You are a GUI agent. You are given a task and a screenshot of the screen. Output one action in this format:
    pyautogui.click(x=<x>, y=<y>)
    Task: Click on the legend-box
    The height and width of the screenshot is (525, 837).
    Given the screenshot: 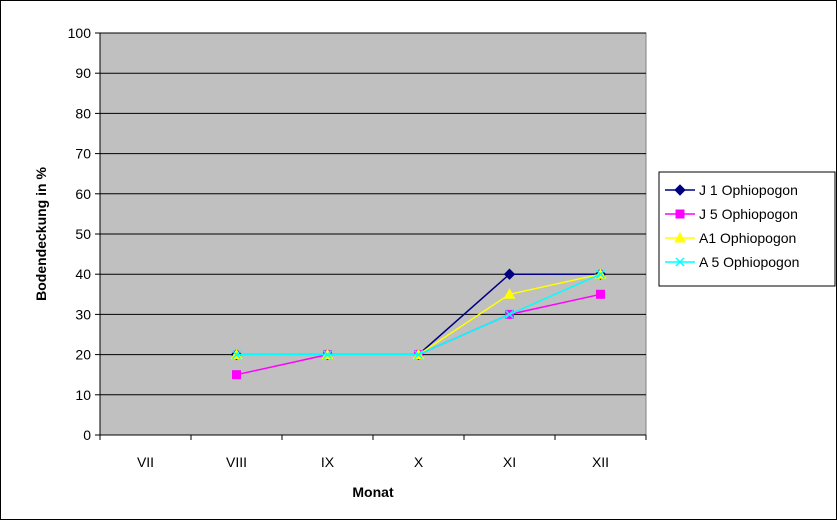 What is the action you would take?
    pyautogui.click(x=747, y=229)
    